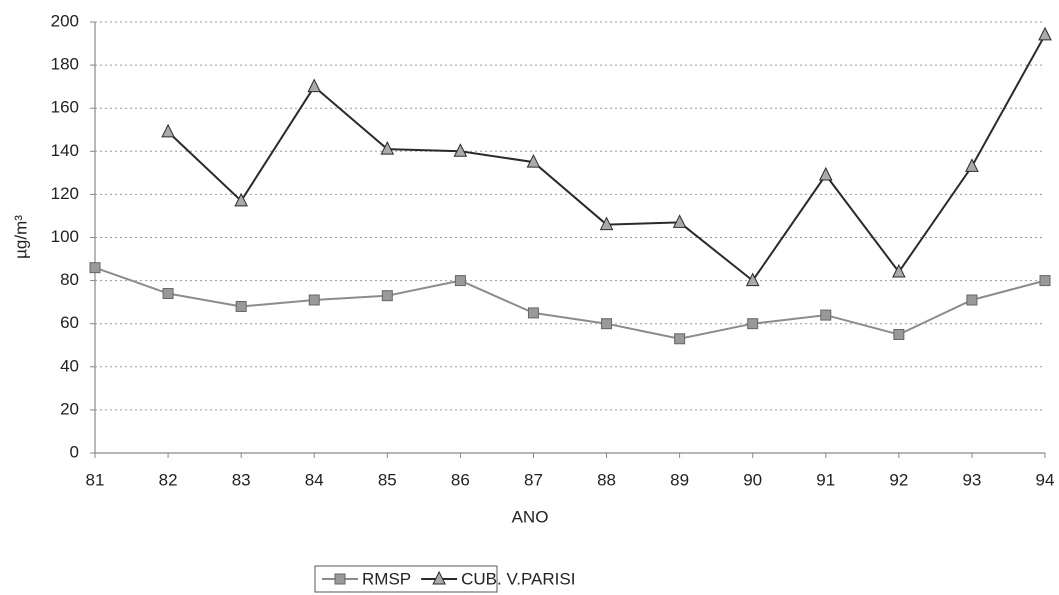 The width and height of the screenshot is (1059, 595). What do you see at coordinates (570, 303) in the screenshot?
I see `series-line` at bounding box center [570, 303].